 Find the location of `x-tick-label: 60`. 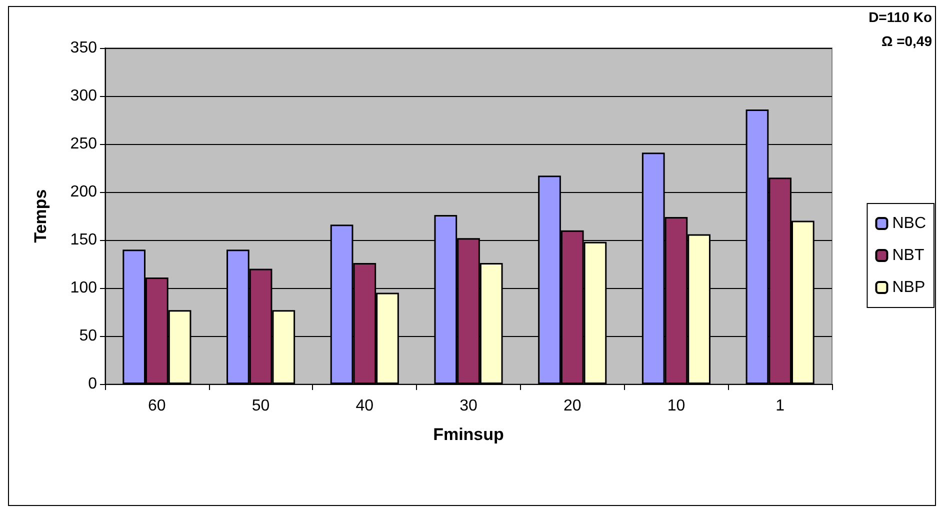

x-tick-label: 60 is located at coordinates (157, 406).